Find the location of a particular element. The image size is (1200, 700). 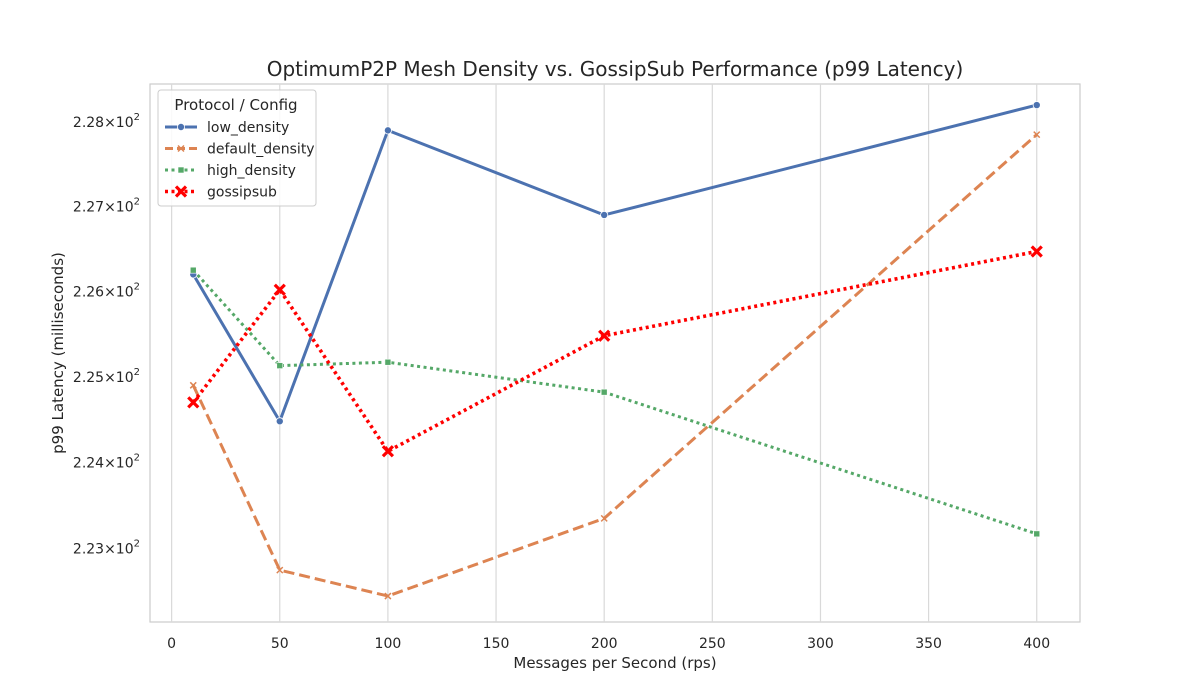

y-tick-mantissa: 2.23×10 is located at coordinates (103, 550).